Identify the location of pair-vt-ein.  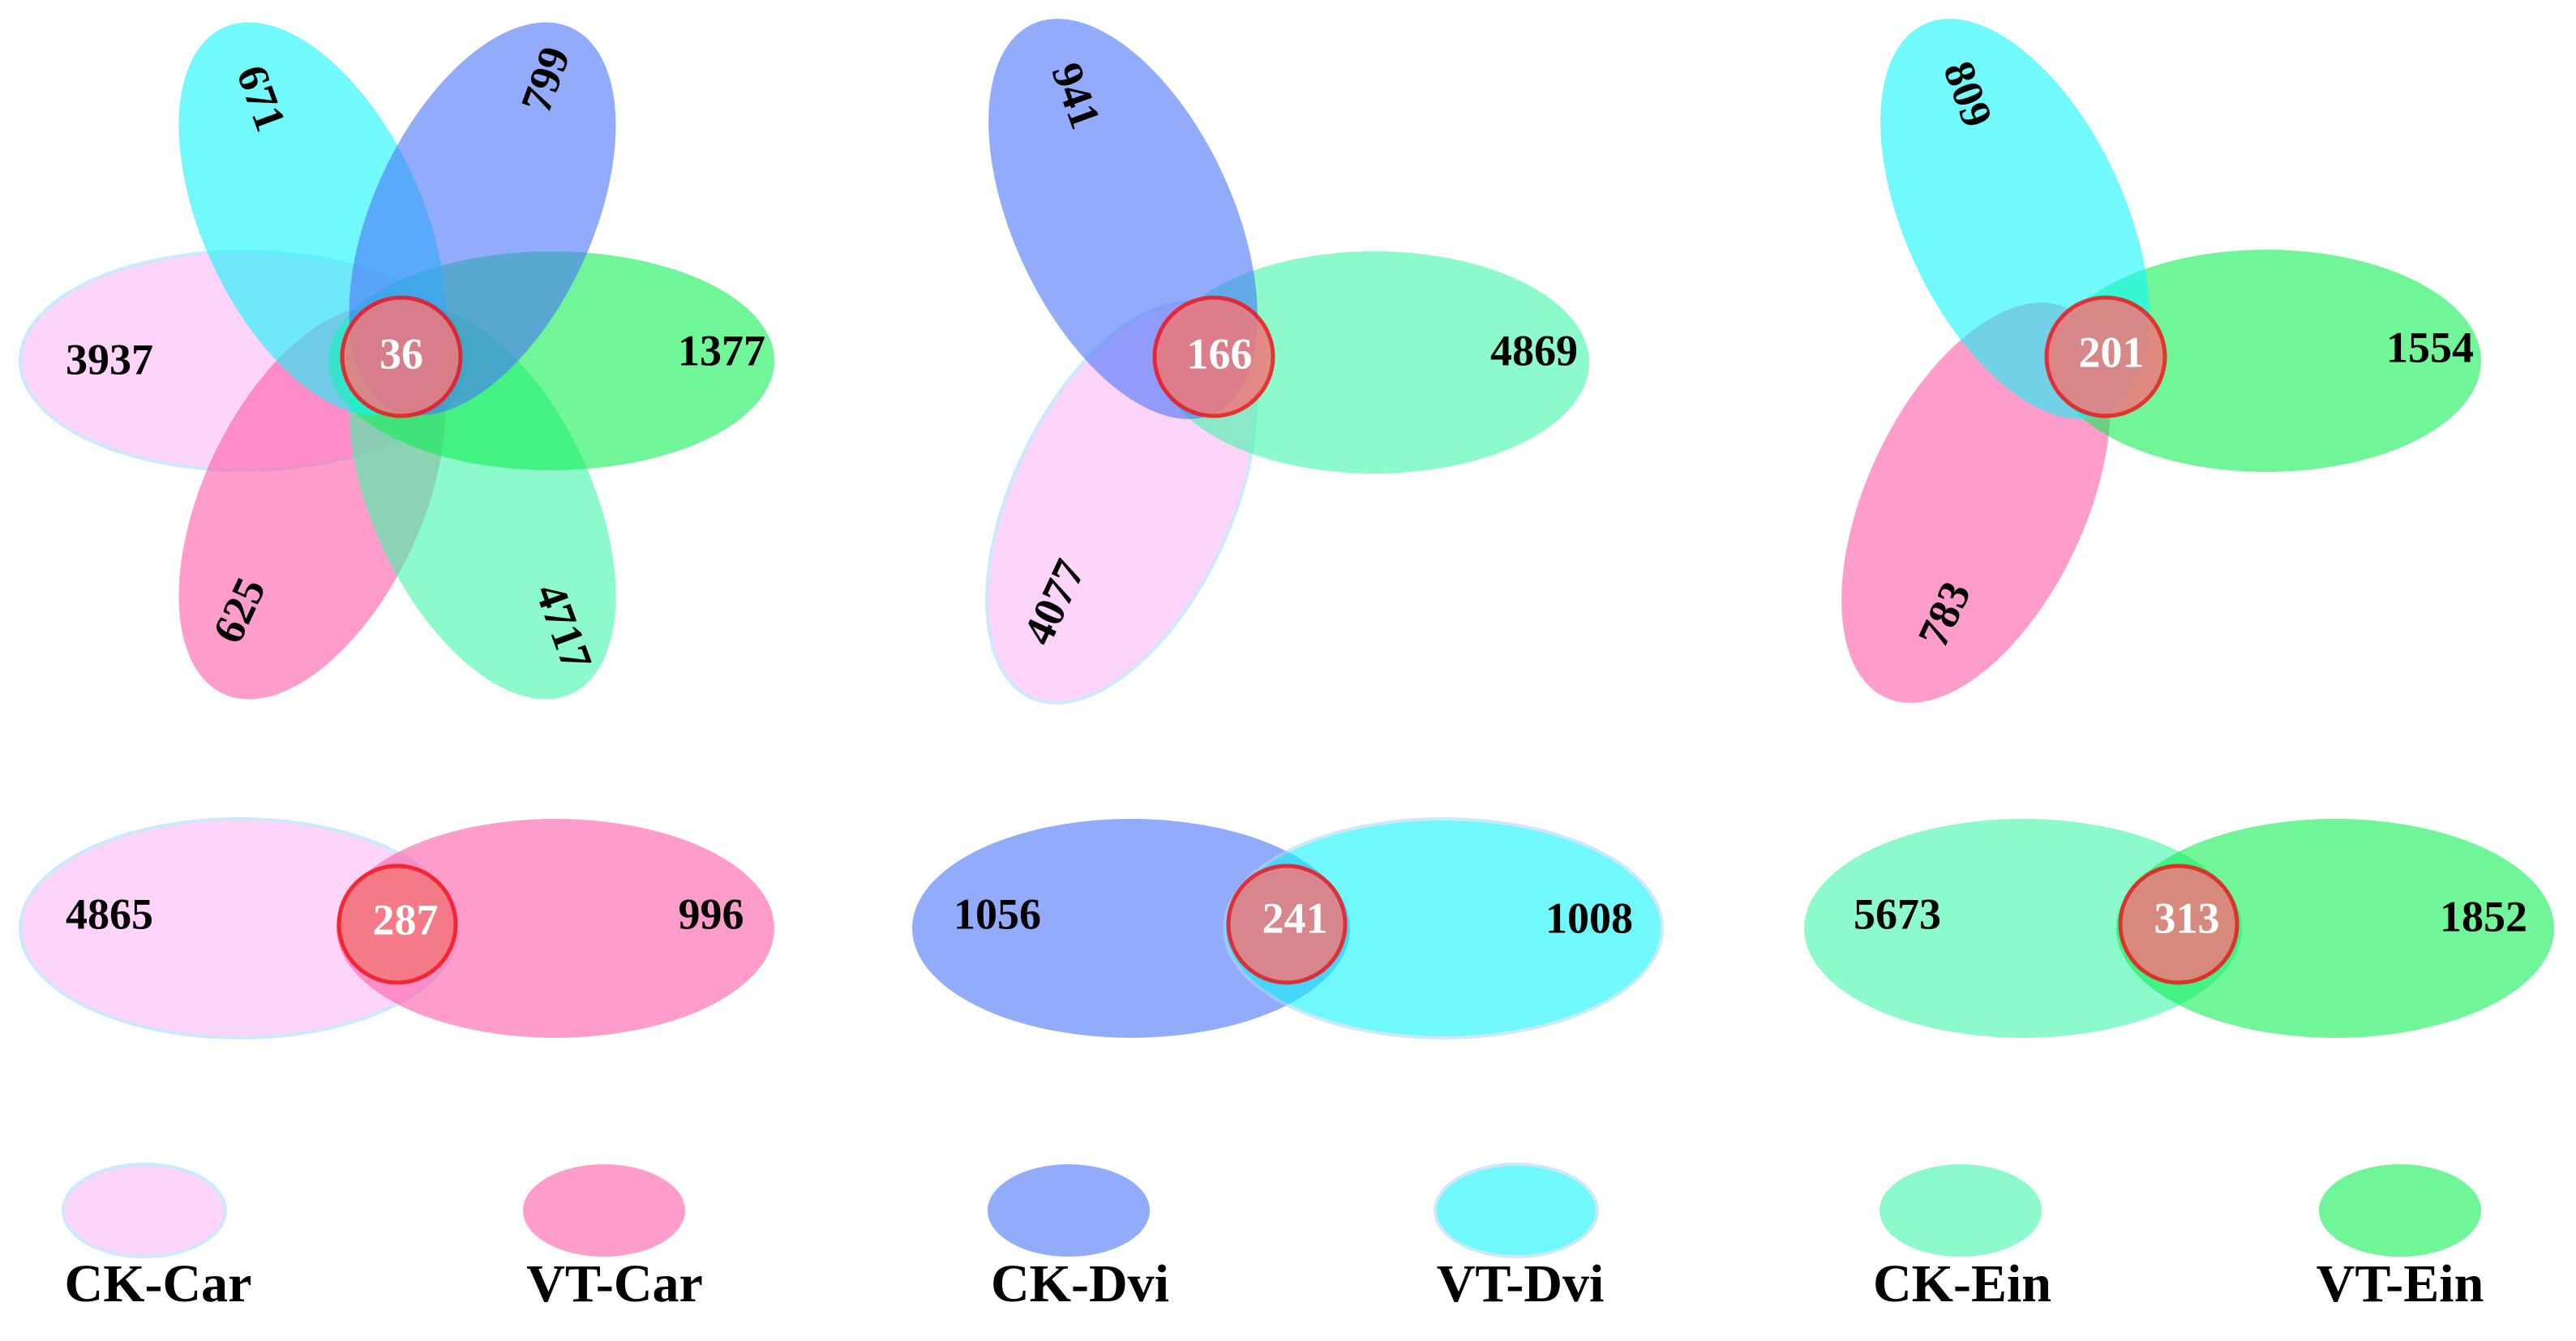
(2335, 928).